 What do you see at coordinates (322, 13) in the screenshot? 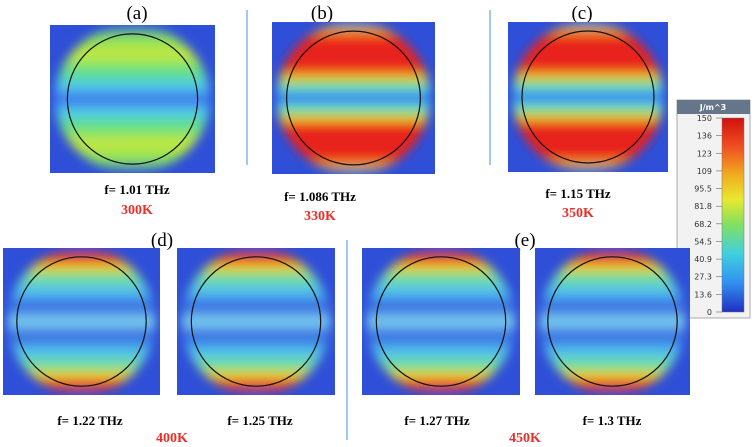
I see `panel-label: (b)` at bounding box center [322, 13].